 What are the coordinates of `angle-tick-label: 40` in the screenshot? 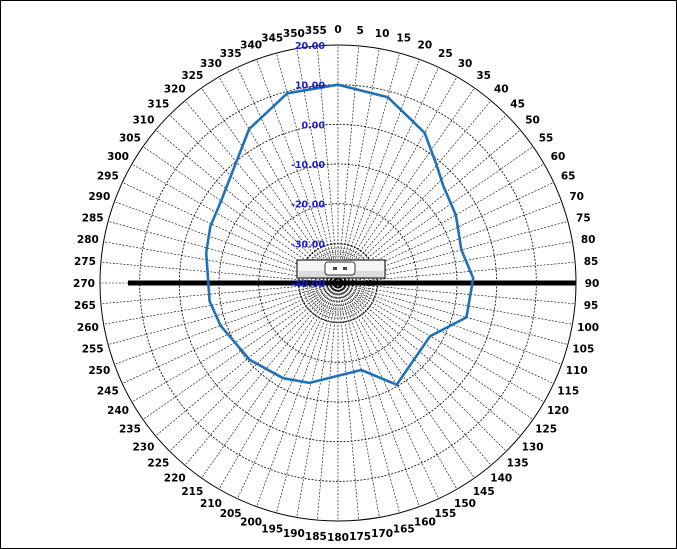 It's located at (501, 89).